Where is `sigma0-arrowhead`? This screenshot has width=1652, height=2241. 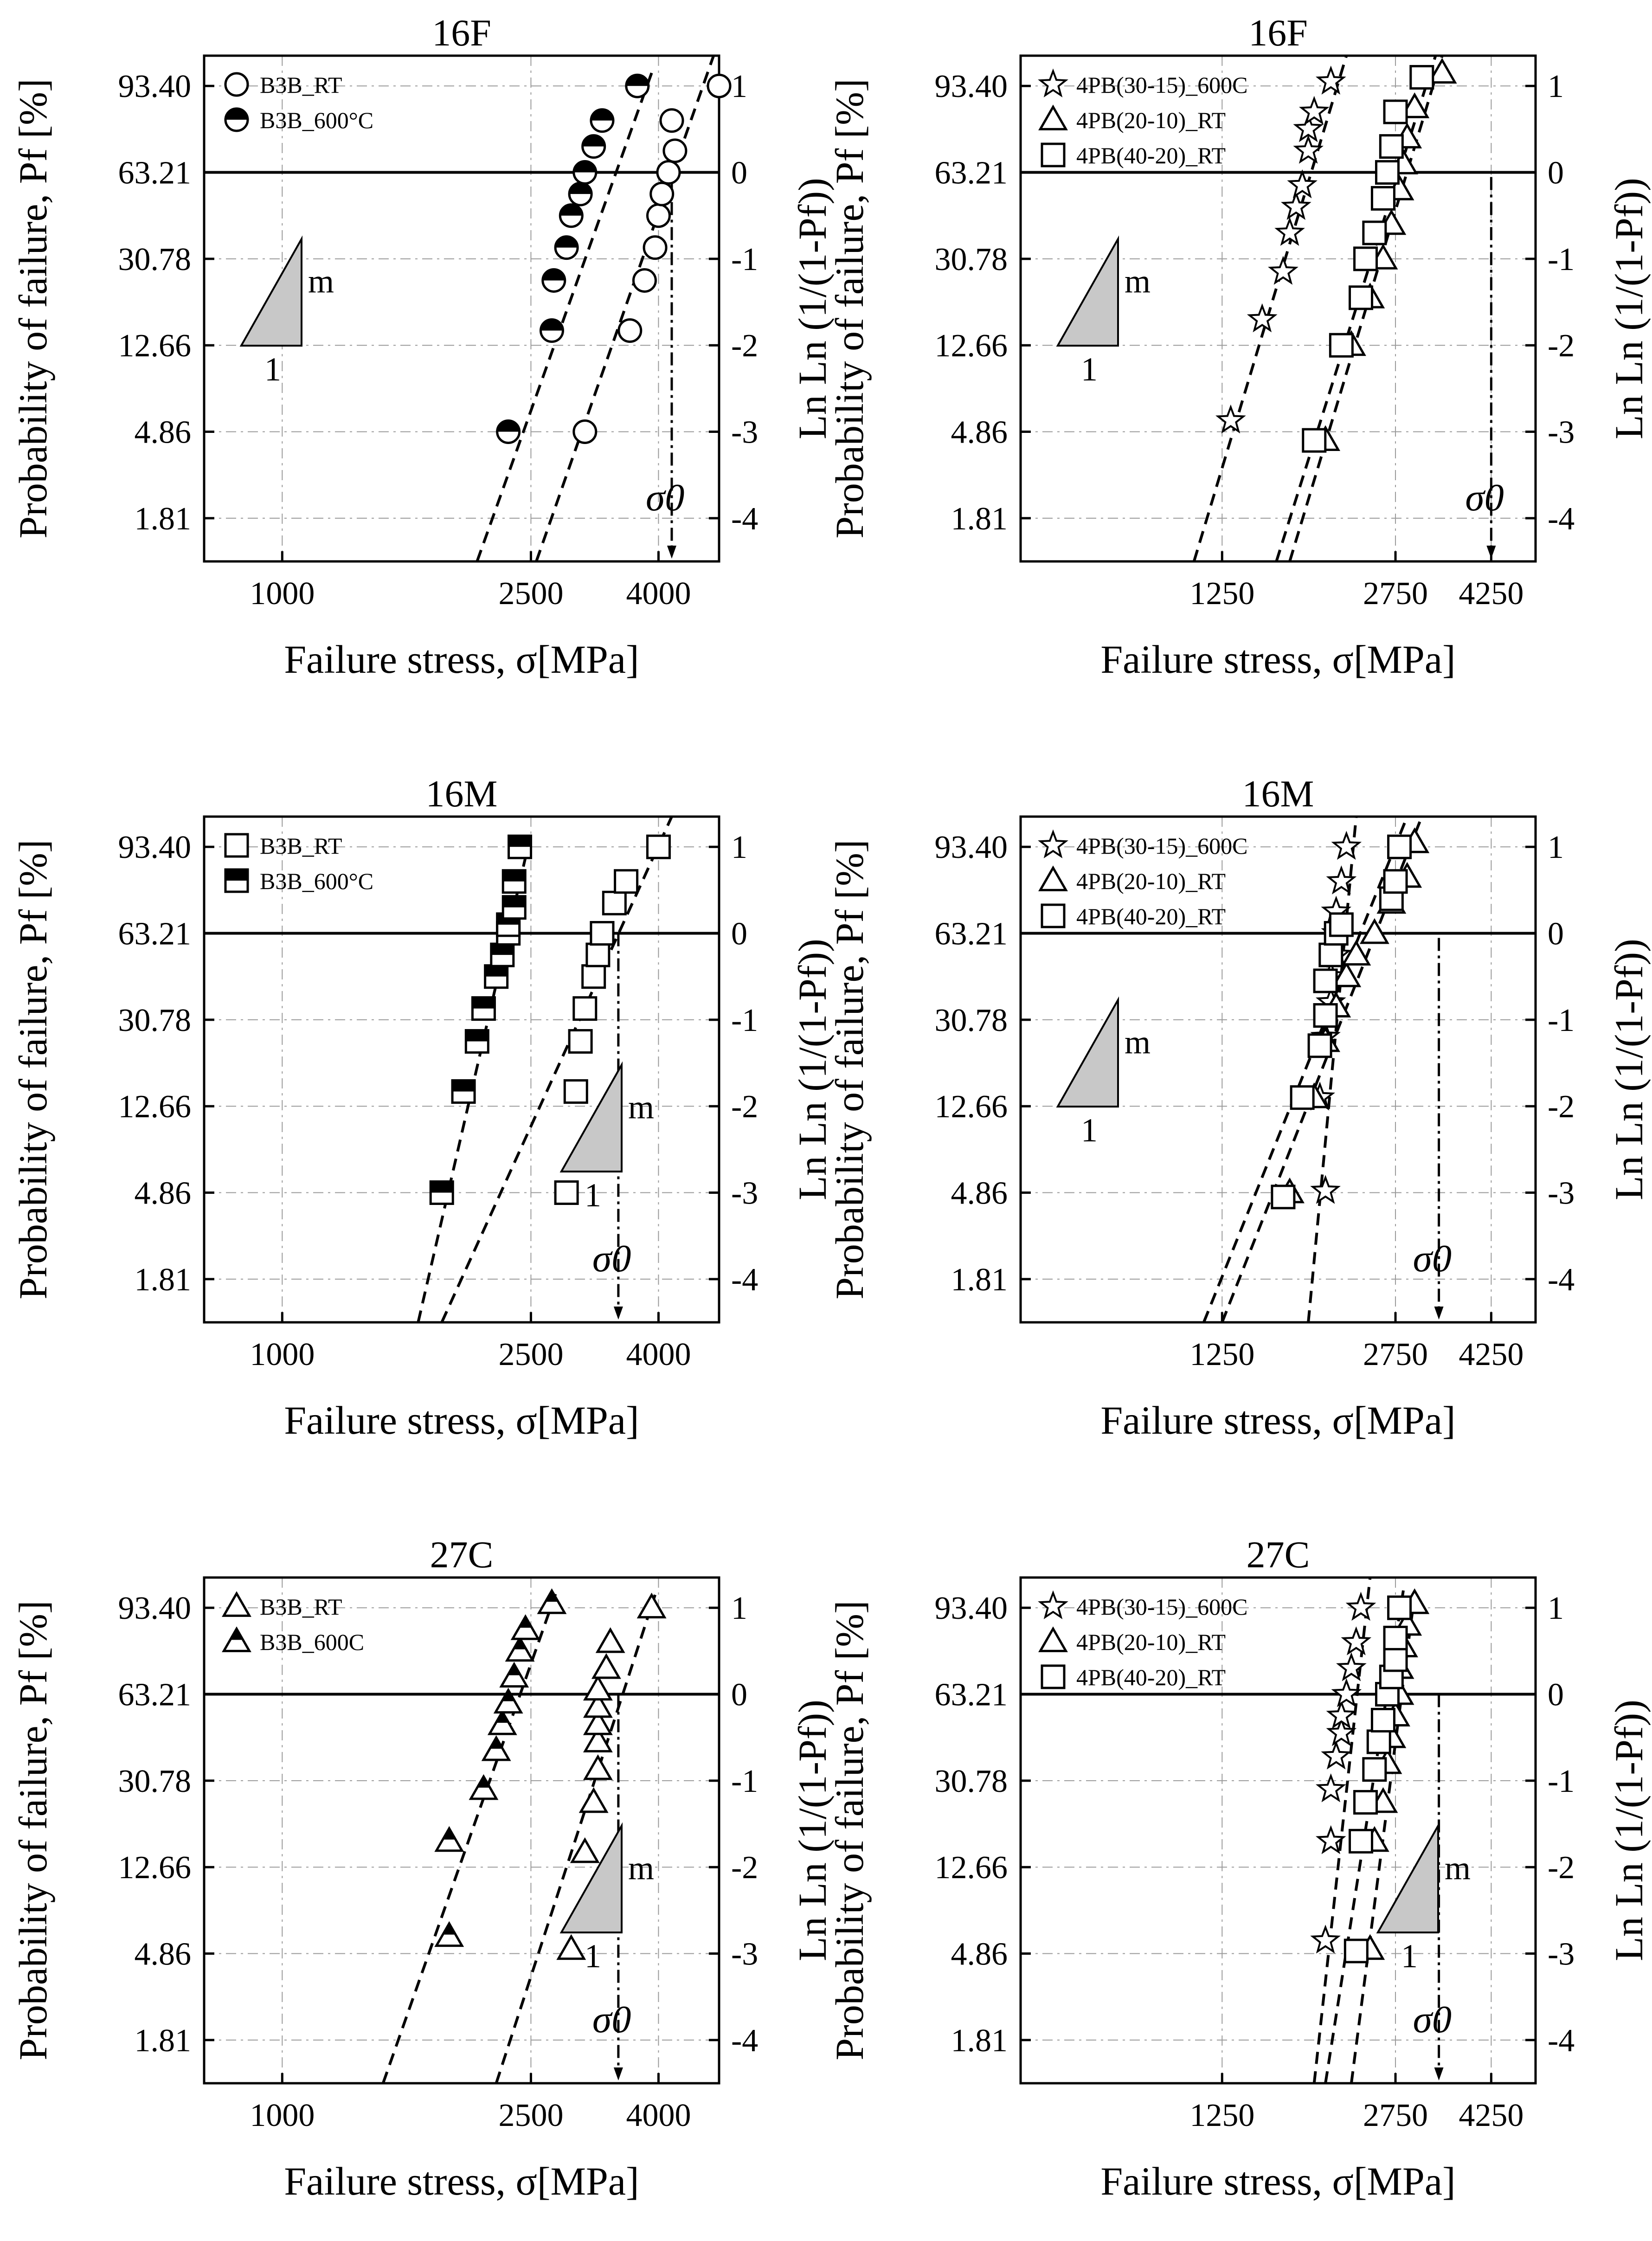 sigma0-arrowhead is located at coordinates (618, 1313).